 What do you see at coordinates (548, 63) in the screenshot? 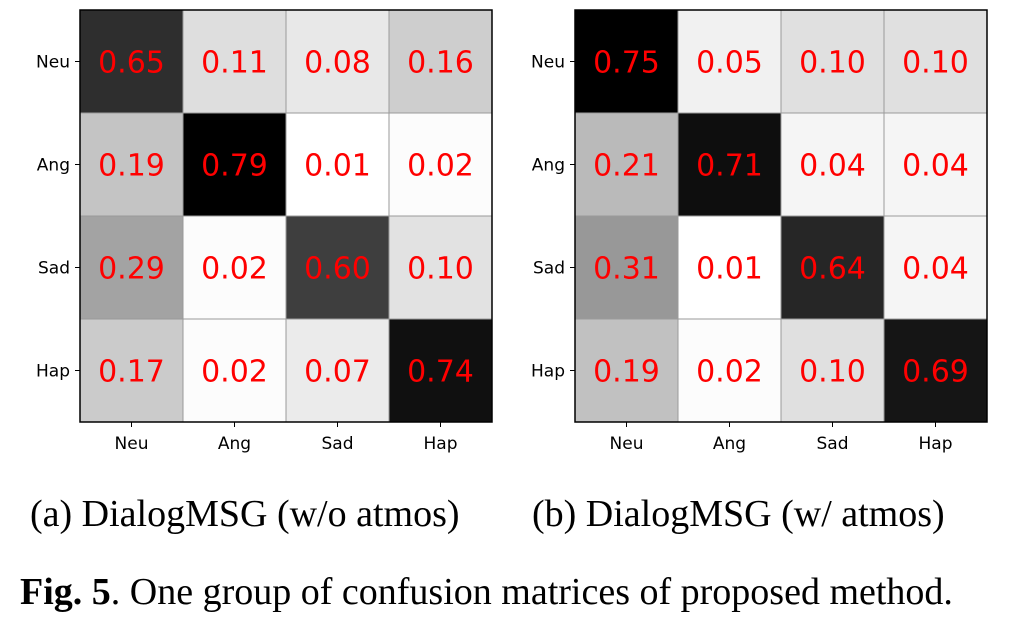
I see `y-tick-label-b-0: Neu` at bounding box center [548, 63].